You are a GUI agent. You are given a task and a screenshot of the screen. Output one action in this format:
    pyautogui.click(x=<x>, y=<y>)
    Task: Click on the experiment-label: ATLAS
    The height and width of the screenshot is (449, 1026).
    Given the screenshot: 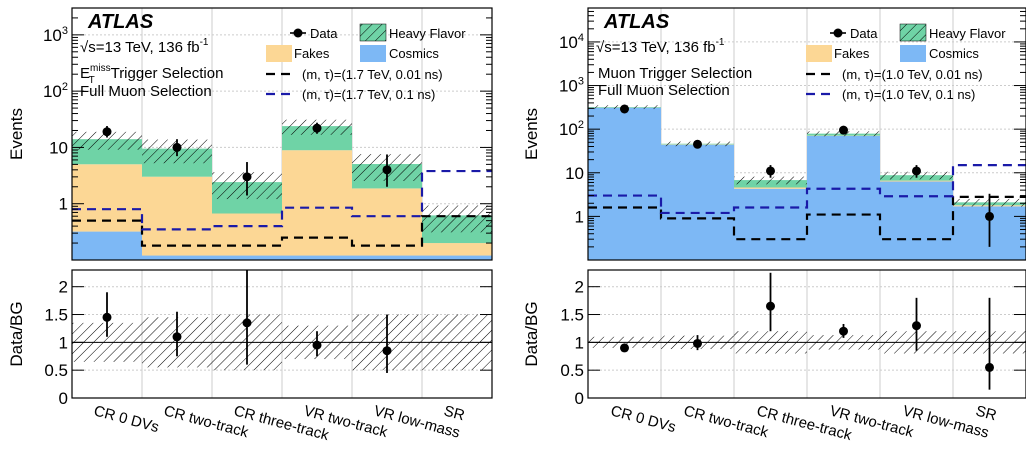 What is the action you would take?
    pyautogui.click(x=120, y=22)
    